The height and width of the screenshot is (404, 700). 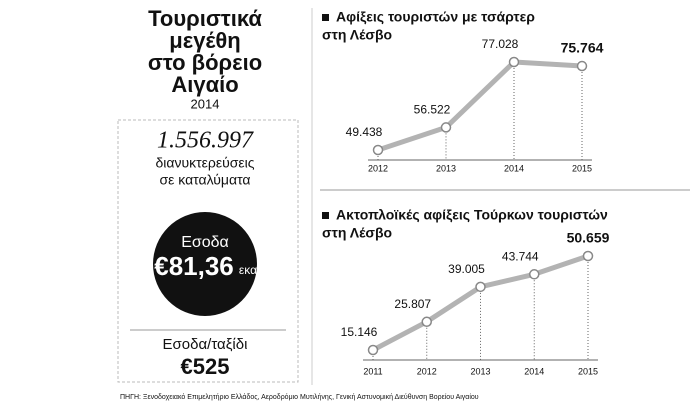 What do you see at coordinates (432, 110) in the screenshot?
I see `data-label: 56.522` at bounding box center [432, 110].